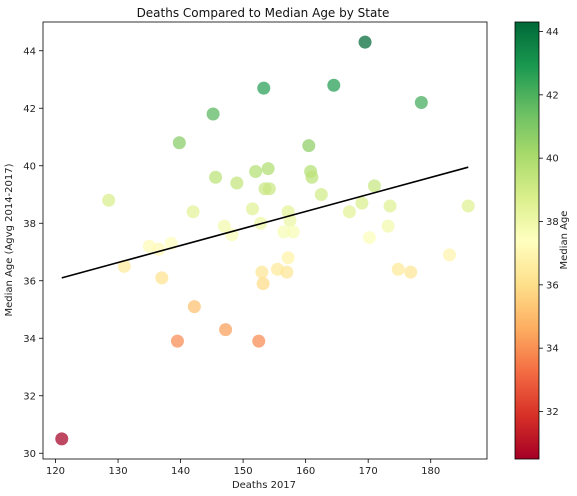 This screenshot has width=577, height=496. What do you see at coordinates (29, 339) in the screenshot?
I see `y-tick-label: 34` at bounding box center [29, 339].